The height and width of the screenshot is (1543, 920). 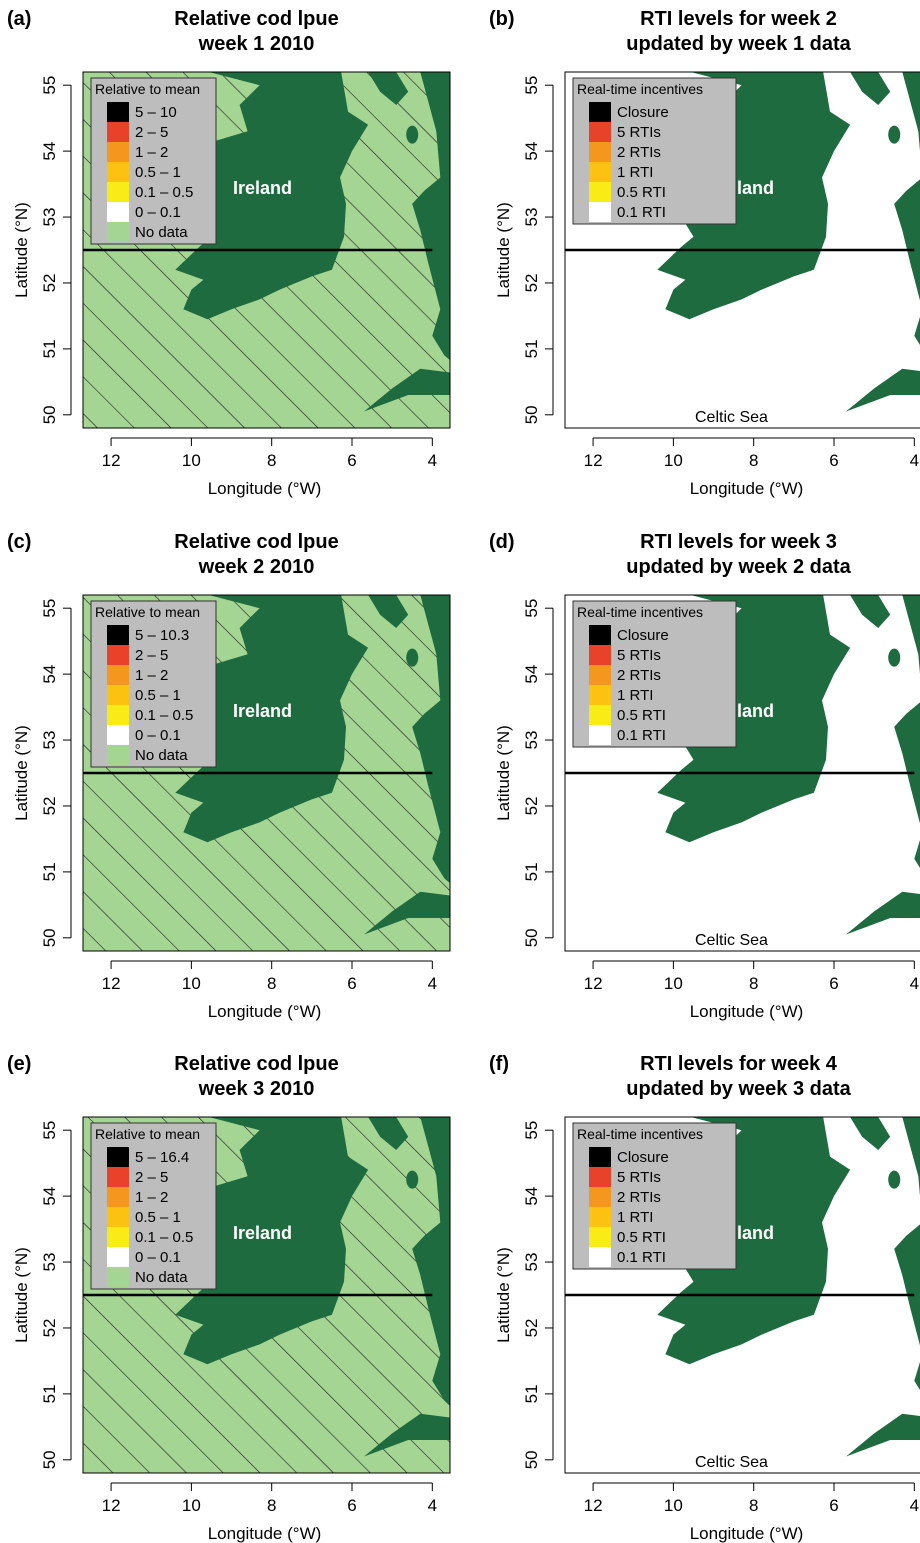 I want to click on legend-label: 1 RTI, so click(x=635, y=1217).